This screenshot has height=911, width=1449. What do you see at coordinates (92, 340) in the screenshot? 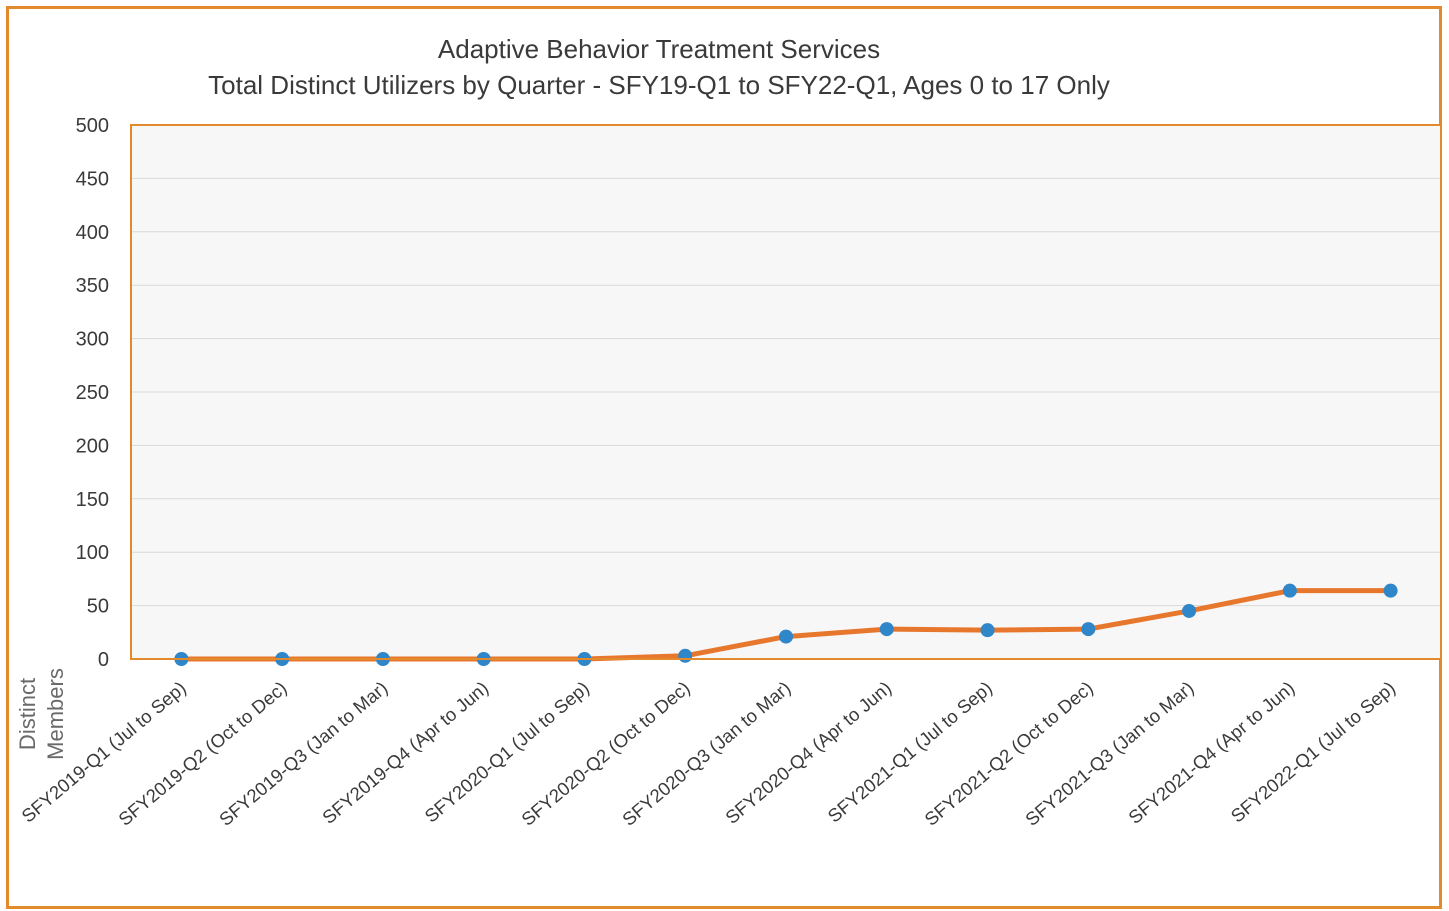
I see `y-tick-label: 300` at bounding box center [92, 340].